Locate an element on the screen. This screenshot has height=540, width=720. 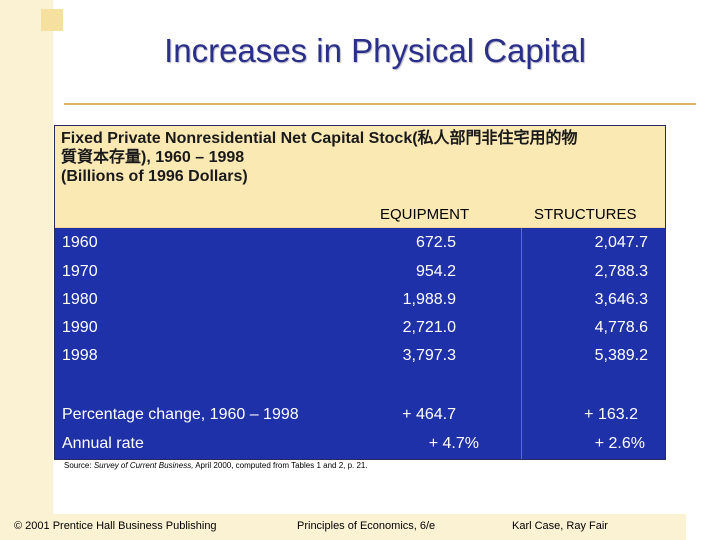
equipment-value: + 4.7% is located at coordinates (453, 443).